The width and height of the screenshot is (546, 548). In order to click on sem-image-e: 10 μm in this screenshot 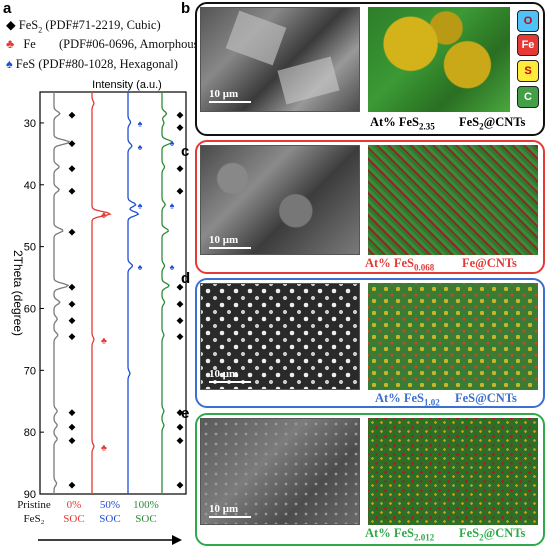, I will do `click(280, 471)`.